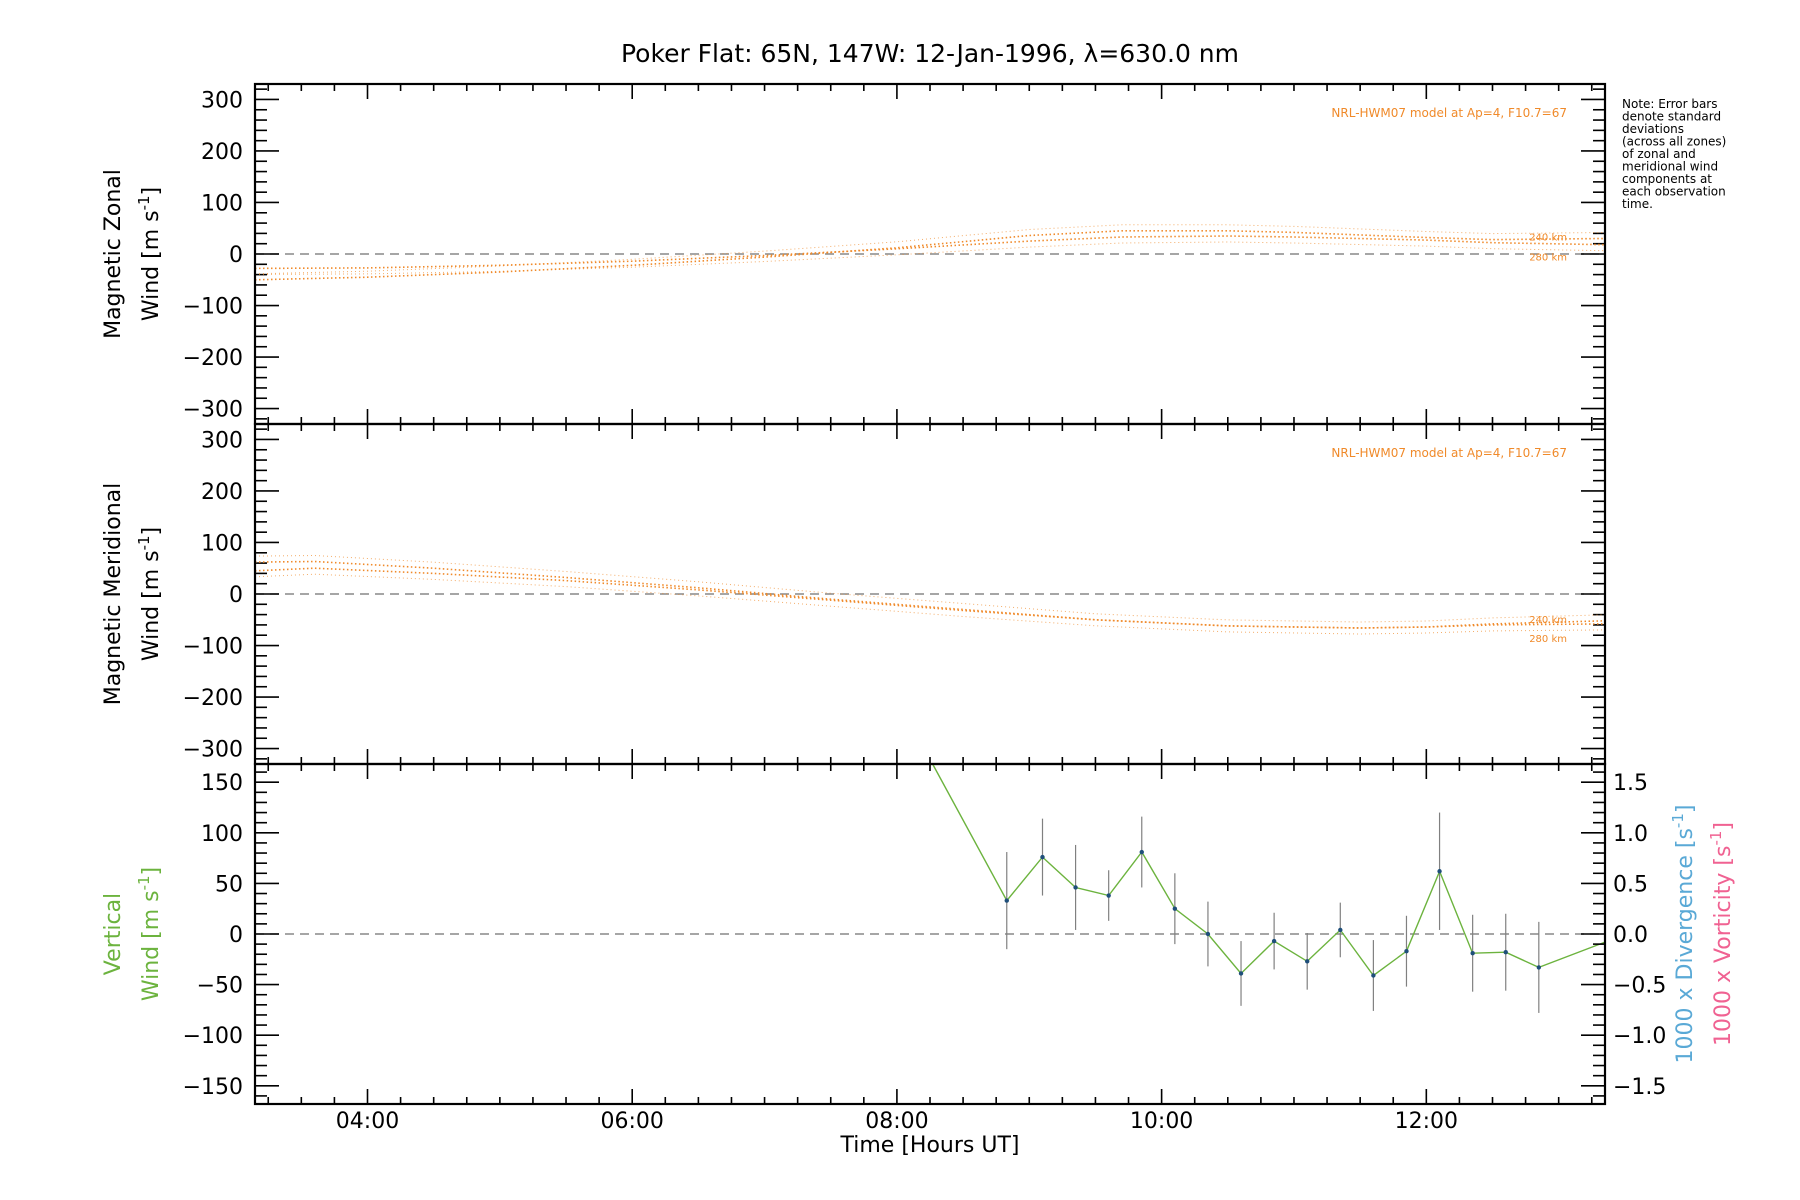 The width and height of the screenshot is (1800, 1200). What do you see at coordinates (367, 1121) in the screenshot?
I see `x-tick-label: 04:00` at bounding box center [367, 1121].